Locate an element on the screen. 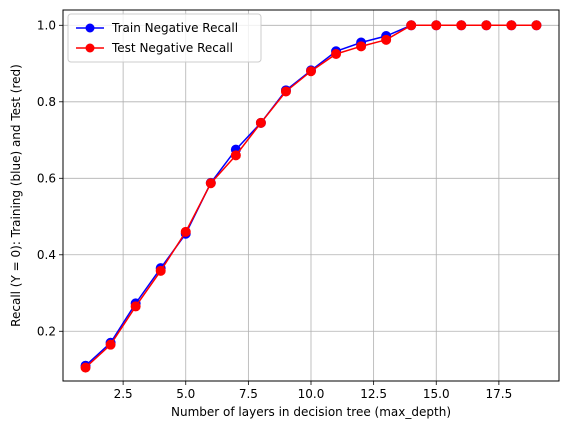  x-tick-label: 17.5 is located at coordinates (499, 394).